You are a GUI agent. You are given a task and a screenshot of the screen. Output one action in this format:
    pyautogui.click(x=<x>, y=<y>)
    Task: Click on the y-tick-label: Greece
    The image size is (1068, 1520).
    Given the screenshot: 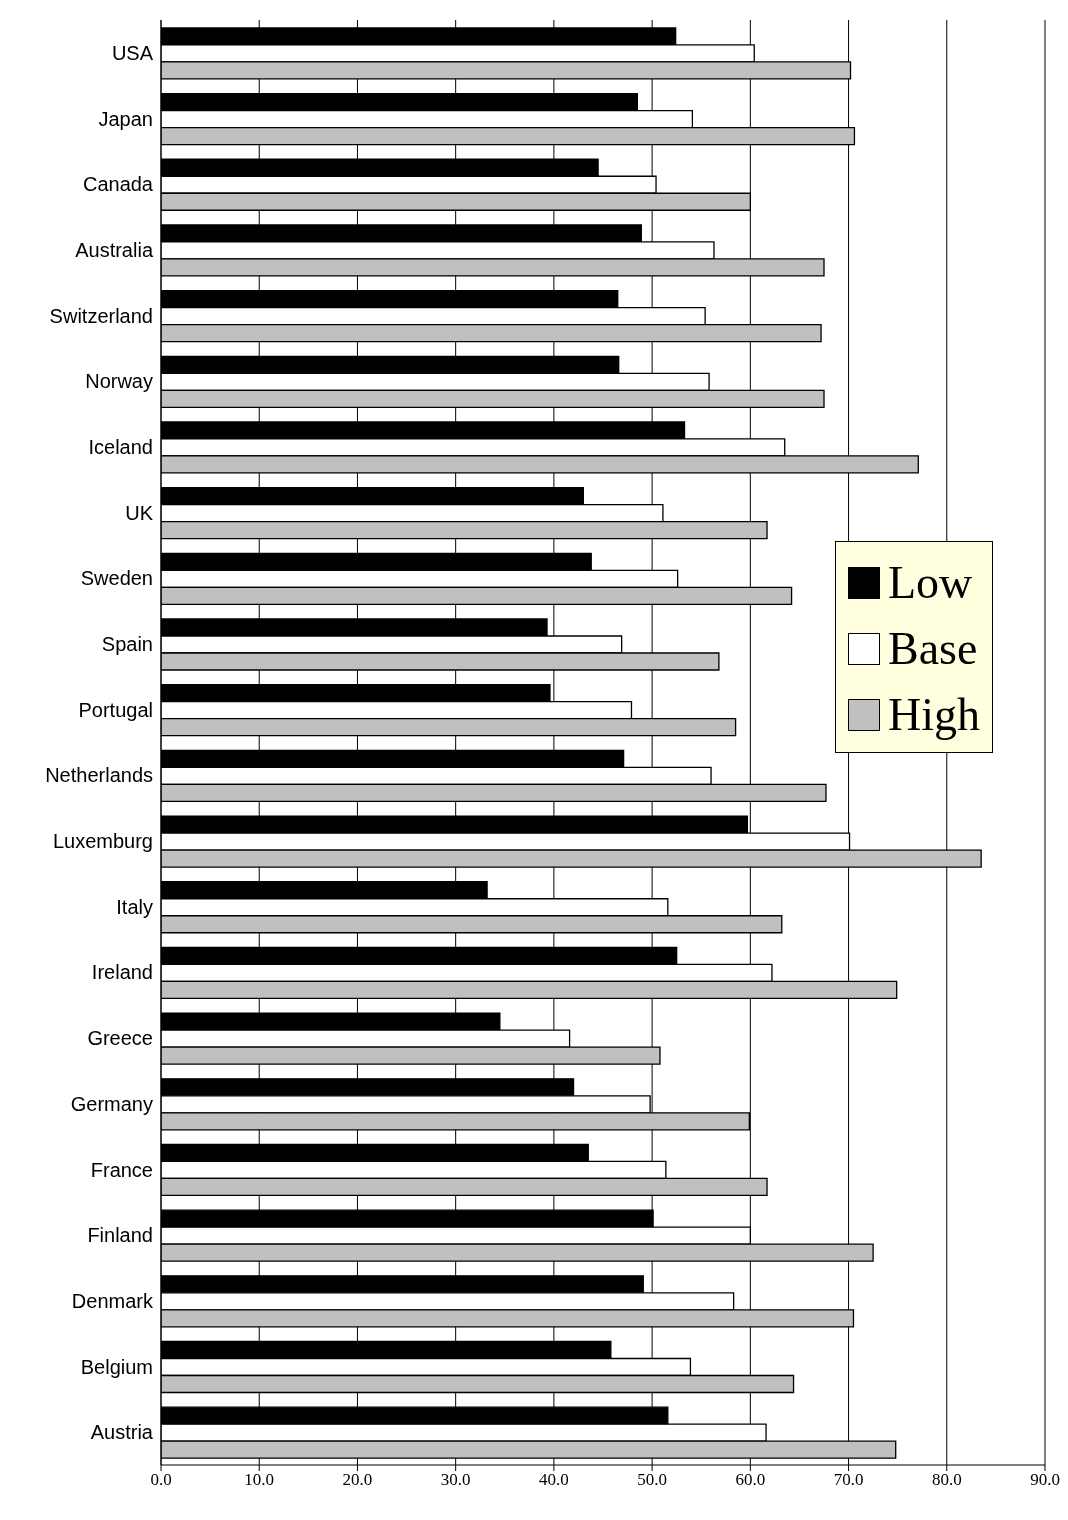 What is the action you would take?
    pyautogui.click(x=120, y=1038)
    